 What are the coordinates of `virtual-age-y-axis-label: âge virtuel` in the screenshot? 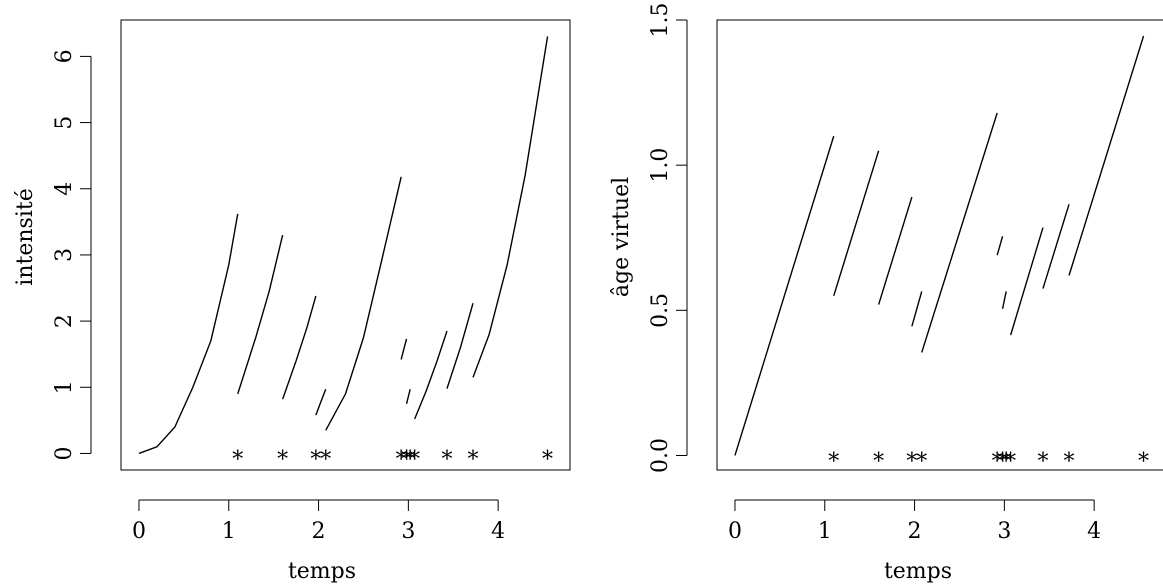 It's located at (621, 237).